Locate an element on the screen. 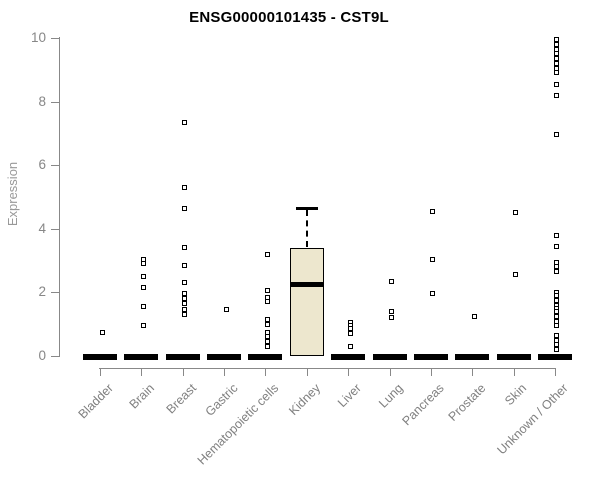  y-tick-label: 4 is located at coordinates (42, 228).